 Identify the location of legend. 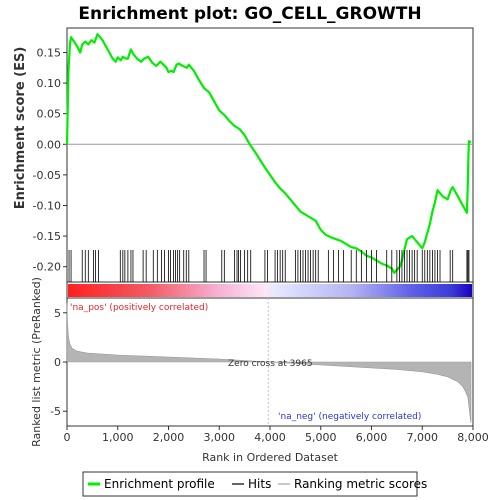
(250, 484).